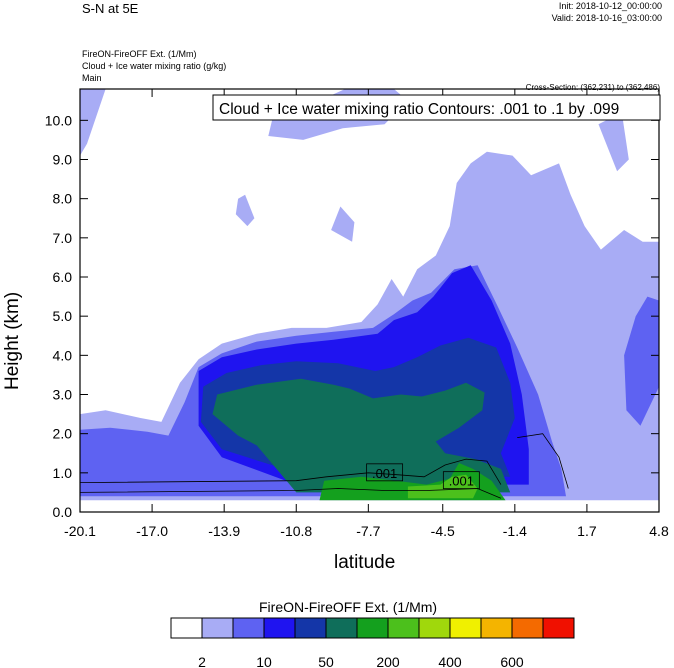 This screenshot has width=674, height=668. I want to click on colorbar-tick-label: 600, so click(512, 661).